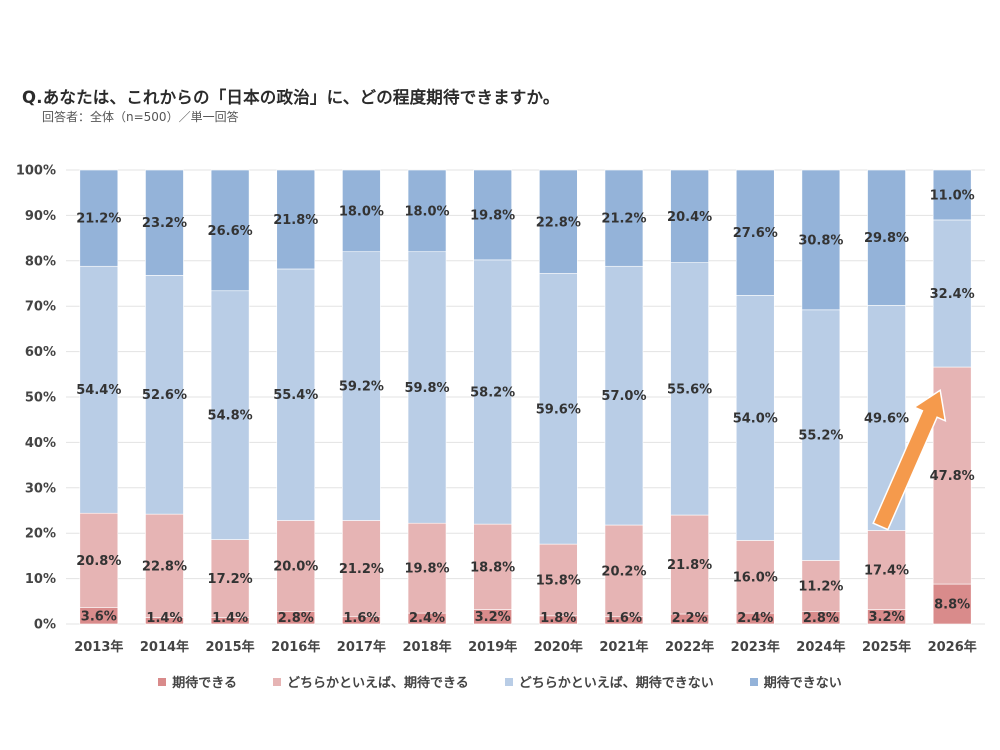 The width and height of the screenshot is (1000, 750). What do you see at coordinates (99, 616) in the screenshot?
I see `data-label: 3.6%` at bounding box center [99, 616].